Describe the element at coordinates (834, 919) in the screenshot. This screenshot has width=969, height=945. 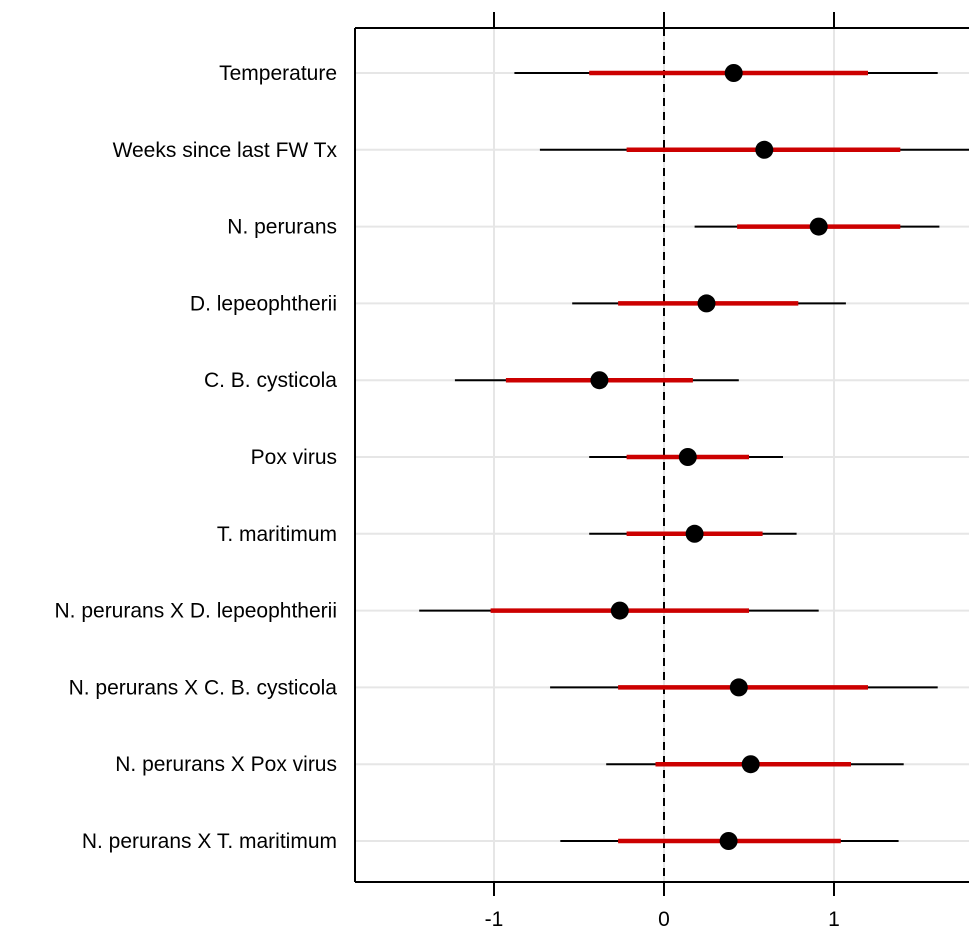
I see `x-tick-label: 1` at that location.